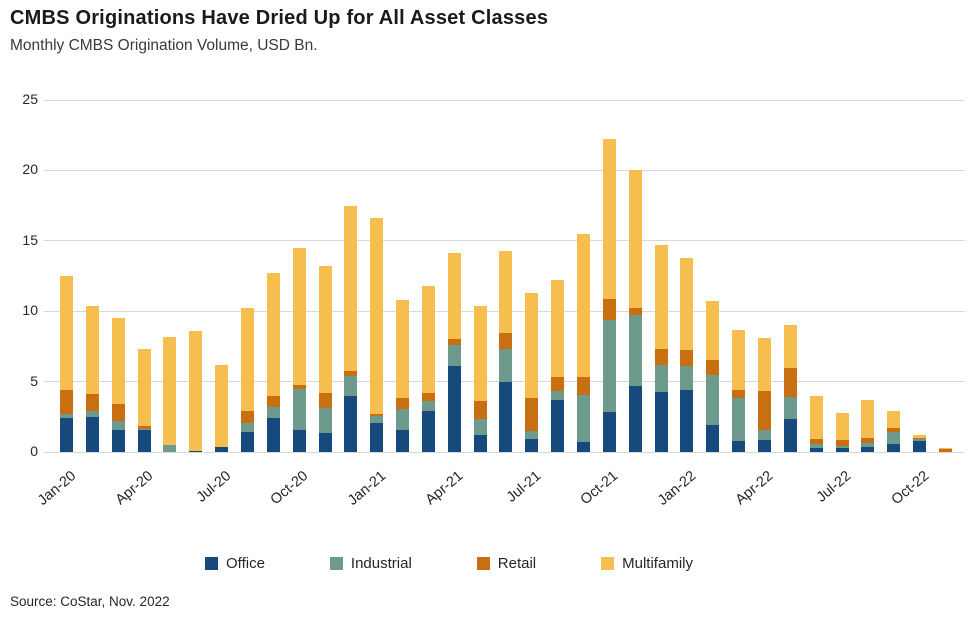 The width and height of the screenshot is (974, 619). What do you see at coordinates (504, 100) in the screenshot?
I see `gridline-y25` at bounding box center [504, 100].